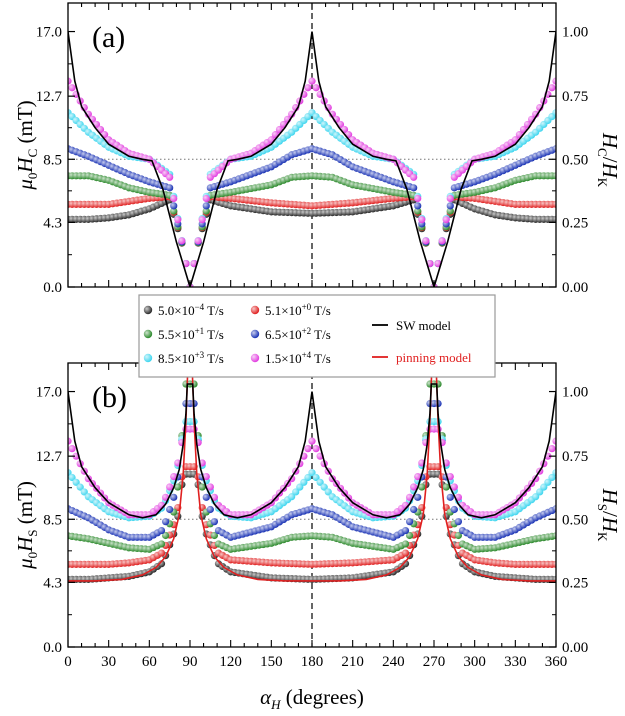  I want to click on panel-b-y-tick-label-right: 0.00, so click(575, 648).